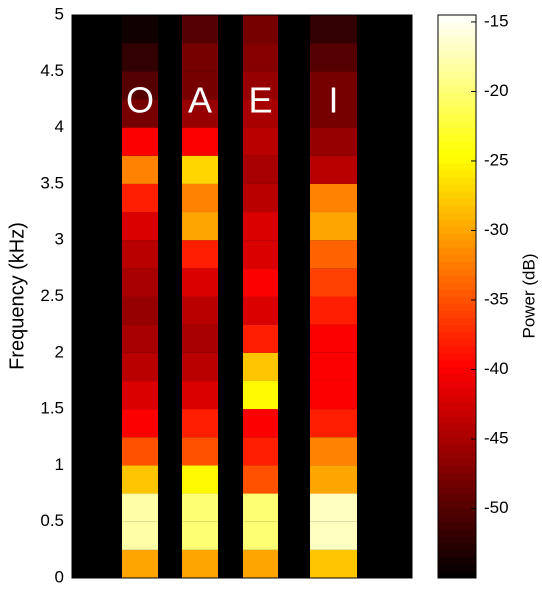 The height and width of the screenshot is (595, 542). What do you see at coordinates (52, 520) in the screenshot?
I see `y-tick-label: 0.5` at bounding box center [52, 520].